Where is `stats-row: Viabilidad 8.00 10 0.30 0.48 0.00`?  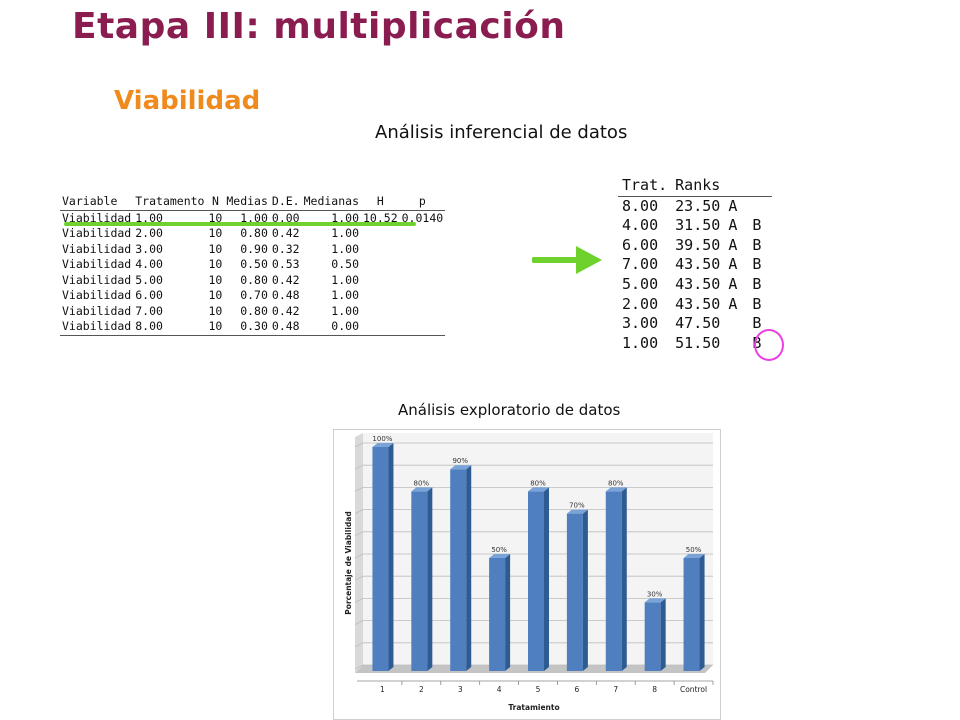 stats-row: Viabilidad 8.00 10 0.30 0.48 0.00 is located at coordinates (253, 327).